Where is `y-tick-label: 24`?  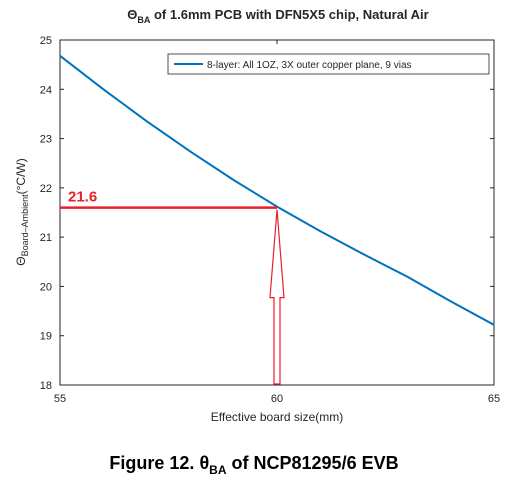
y-tick-label: 24 is located at coordinates (46, 90).